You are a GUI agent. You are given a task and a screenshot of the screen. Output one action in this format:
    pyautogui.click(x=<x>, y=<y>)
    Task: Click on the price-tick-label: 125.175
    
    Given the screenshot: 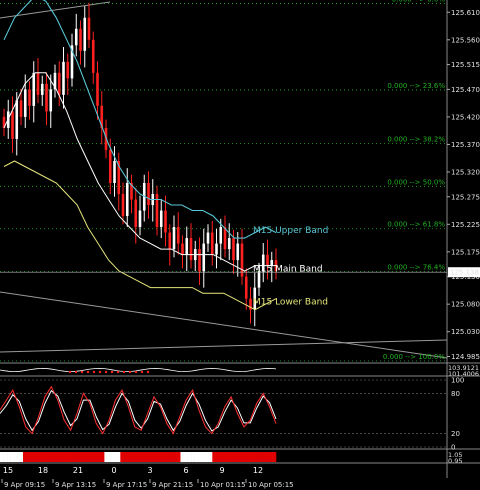 What is the action you would take?
    pyautogui.click(x=465, y=252)
    